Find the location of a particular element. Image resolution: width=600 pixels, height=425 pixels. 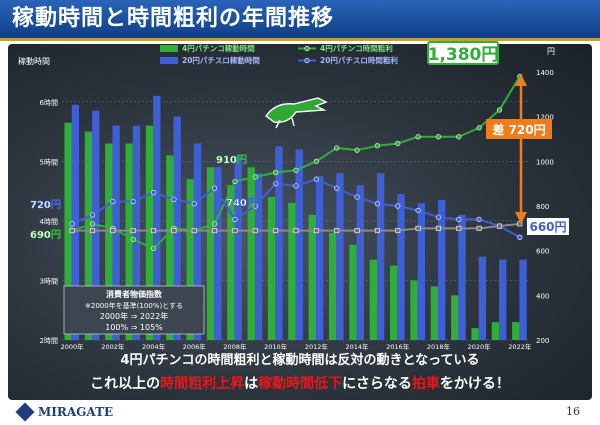

x-tick-label: 2020年 is located at coordinates (480, 346).